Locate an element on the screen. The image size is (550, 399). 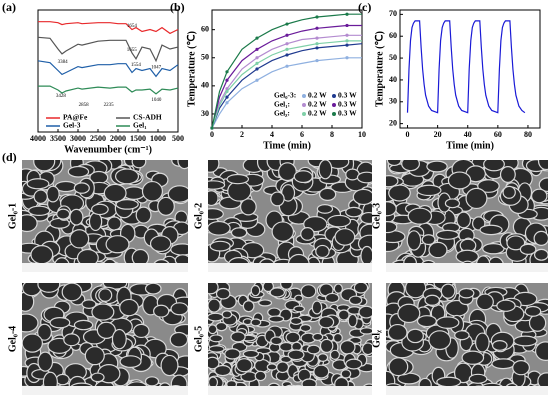
legend-group: Gel₀-3: is located at coordinates (285, 95).